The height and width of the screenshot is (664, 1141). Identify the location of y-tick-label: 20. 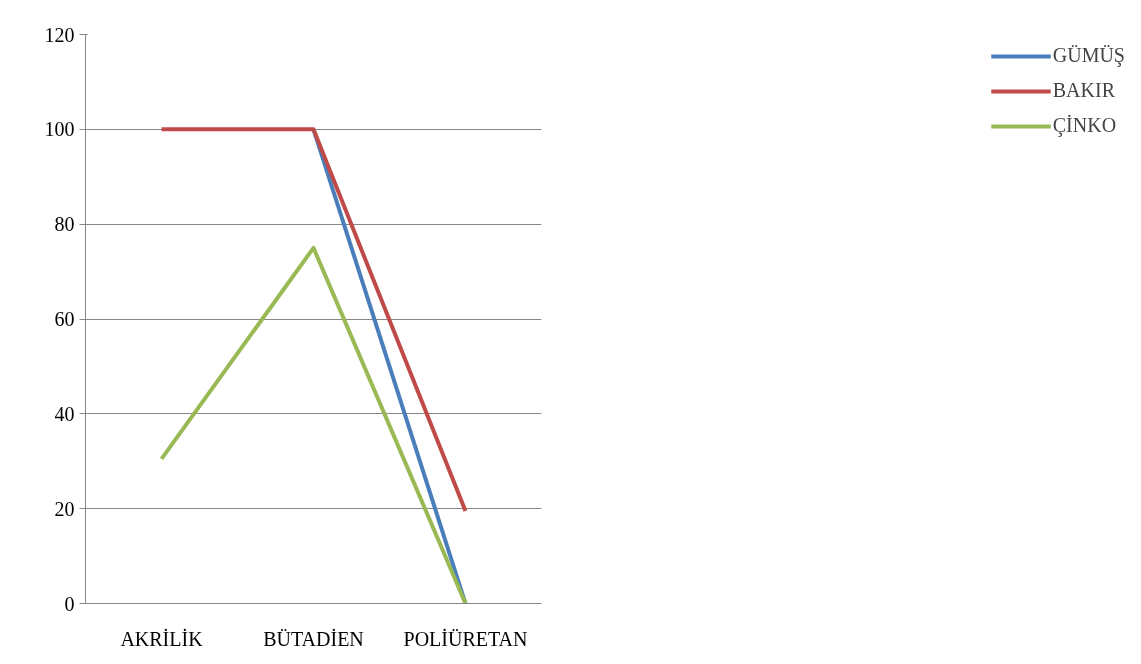
(64, 508).